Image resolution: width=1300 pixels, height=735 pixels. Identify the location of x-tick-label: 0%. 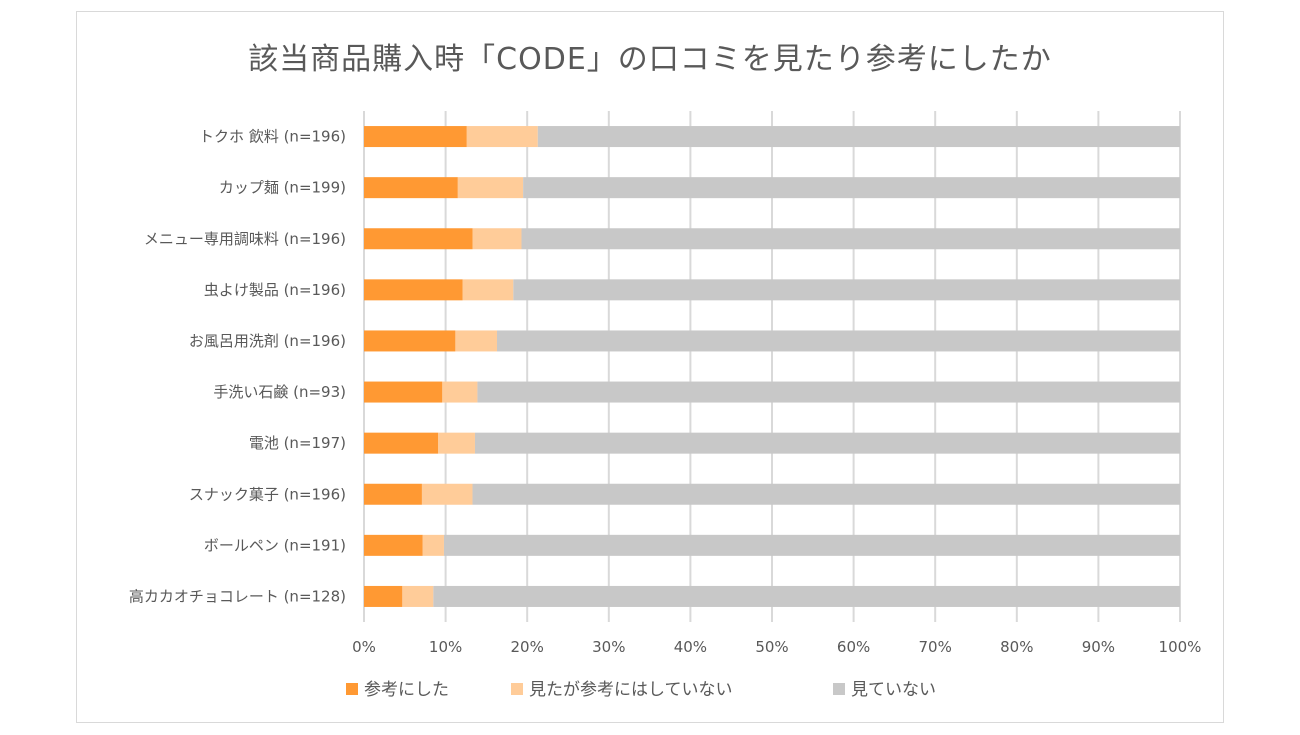
(364, 647).